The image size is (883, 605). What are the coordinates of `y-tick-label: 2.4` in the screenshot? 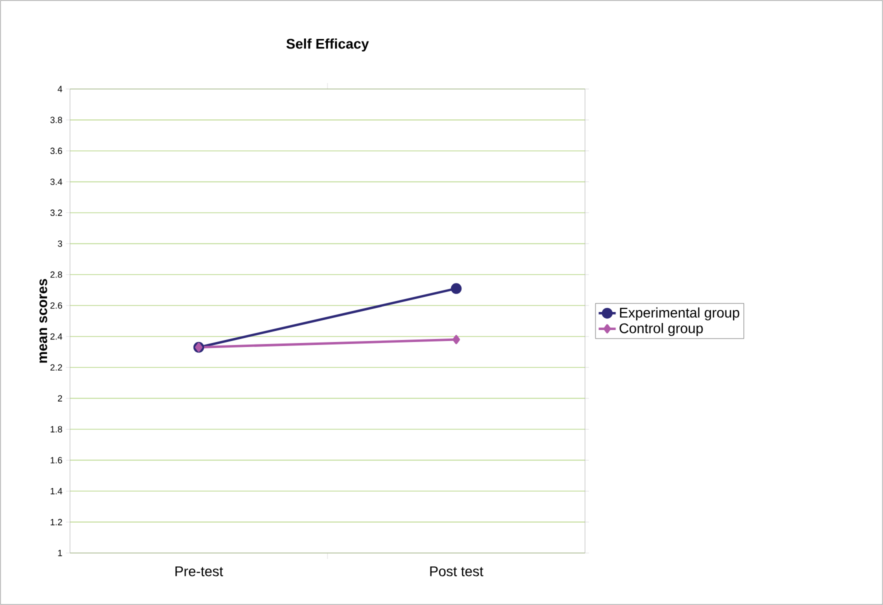 It's located at (56, 336).